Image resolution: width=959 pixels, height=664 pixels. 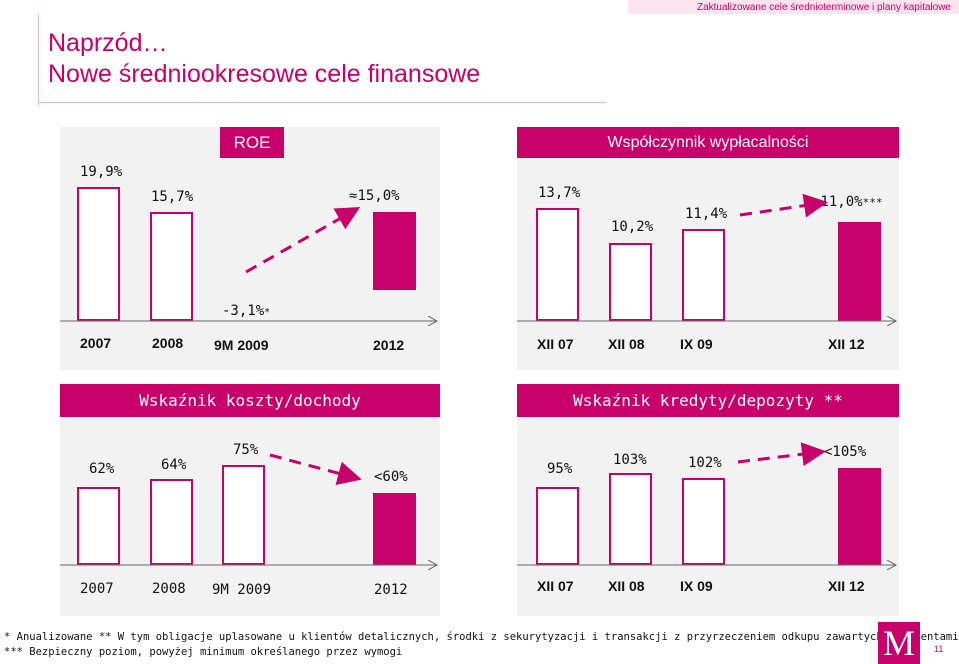 I want to click on payout-value-ix09: 11,4%, so click(x=706, y=214).